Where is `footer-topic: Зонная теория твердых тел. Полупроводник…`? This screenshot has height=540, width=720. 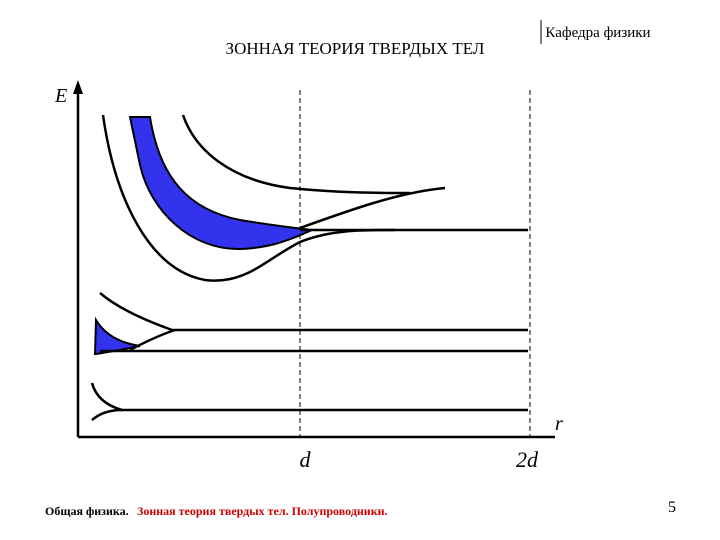 footer-topic: Зонная теория твердых тел. Полупроводник… is located at coordinates (262, 511).